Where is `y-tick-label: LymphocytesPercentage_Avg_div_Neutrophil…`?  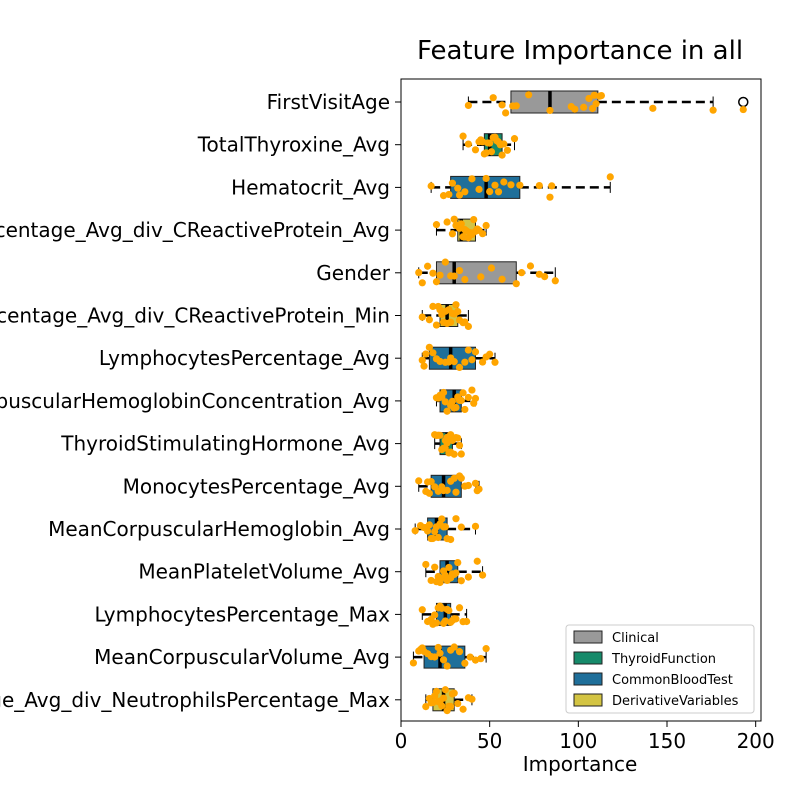 y-tick-label: LymphocytesPercentage_Avg_div_Neutrophil… is located at coordinates (195, 700).